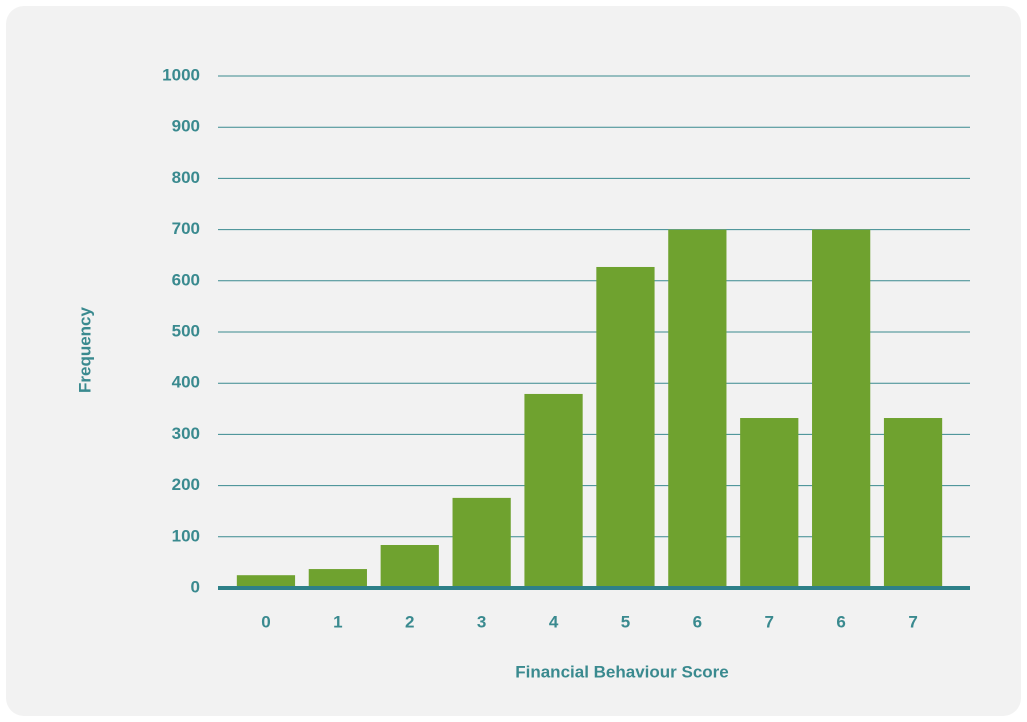 This screenshot has height=722, width=1027. Describe the element at coordinates (337, 621) in the screenshot. I see `x-tick-label: 1` at that location.